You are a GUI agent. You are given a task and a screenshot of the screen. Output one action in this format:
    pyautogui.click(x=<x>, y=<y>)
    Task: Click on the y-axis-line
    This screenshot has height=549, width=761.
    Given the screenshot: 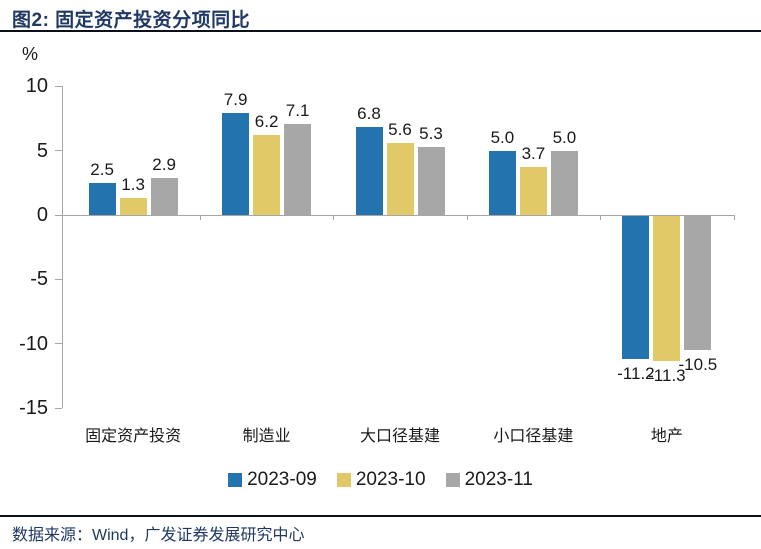 What is the action you would take?
    pyautogui.click(x=62, y=247)
    